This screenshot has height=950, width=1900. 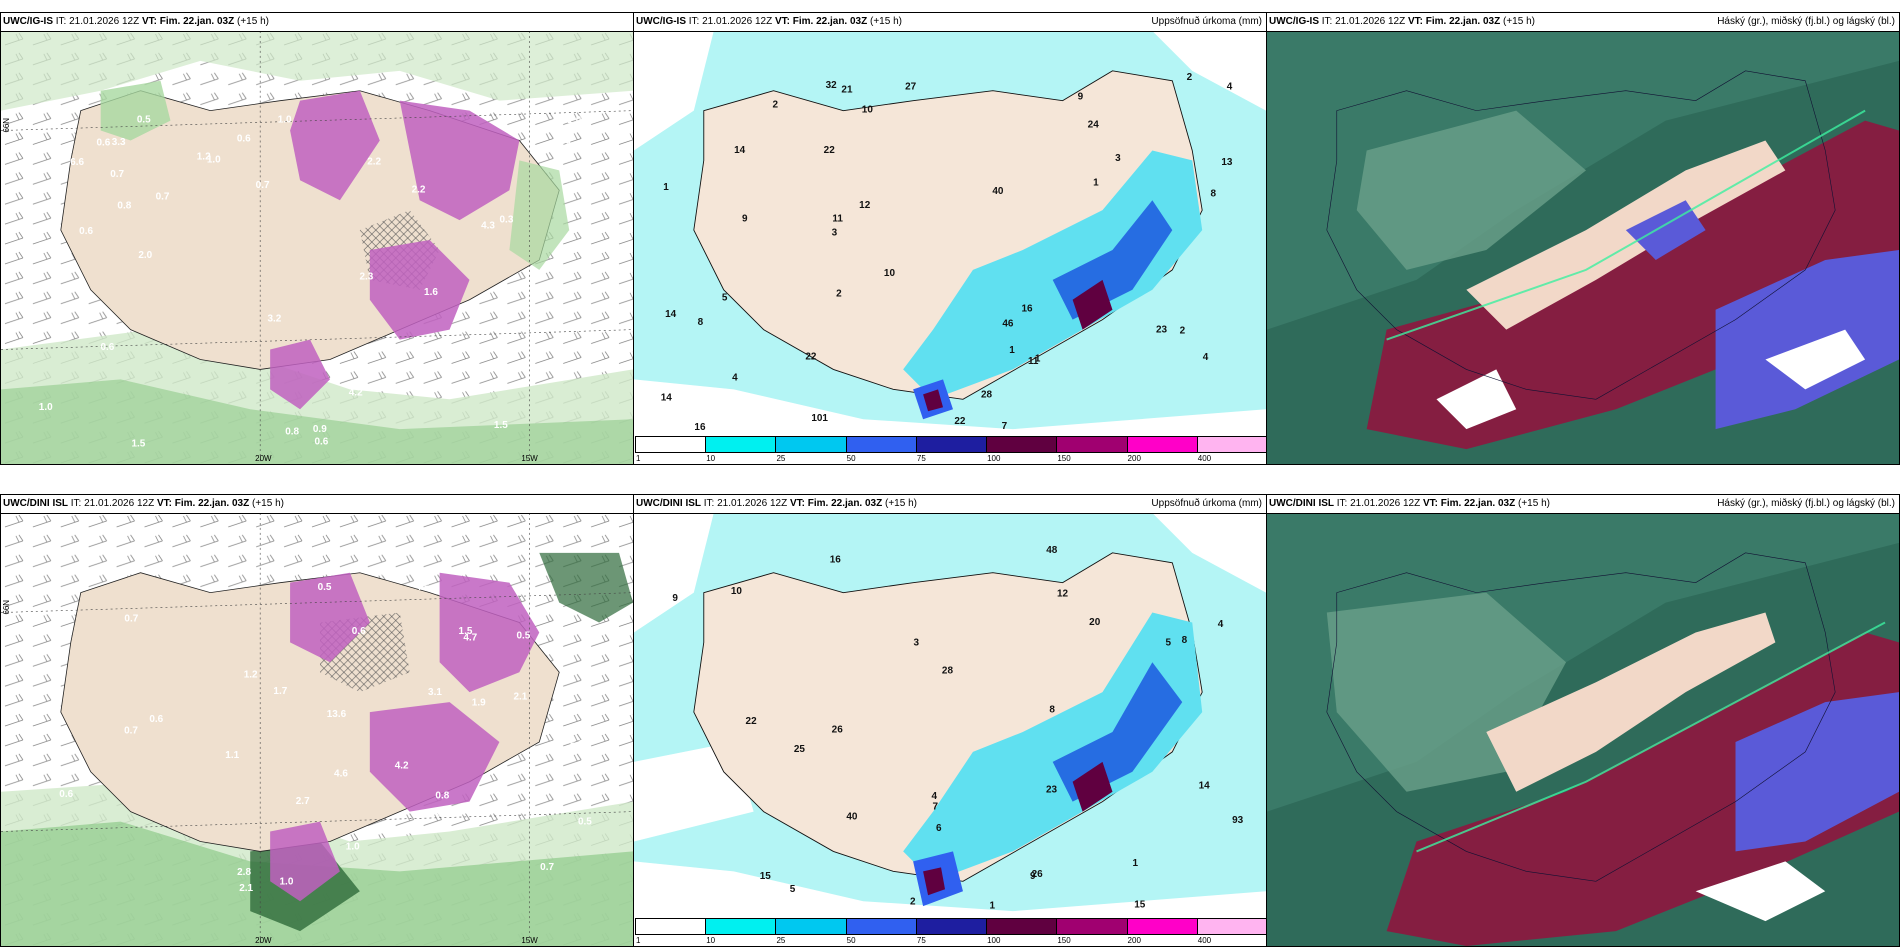 I want to click on value-label: 24, so click(x=1094, y=125).